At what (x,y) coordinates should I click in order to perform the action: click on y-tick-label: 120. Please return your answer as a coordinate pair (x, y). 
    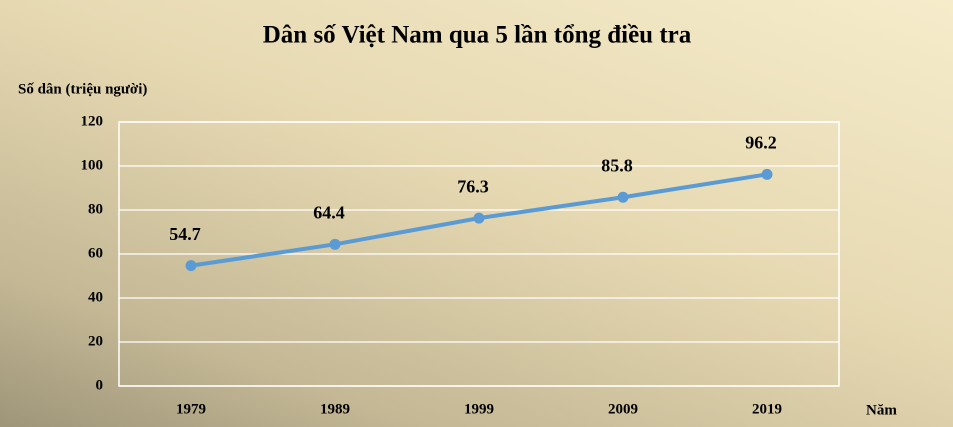
    Looking at the image, I should click on (92, 121).